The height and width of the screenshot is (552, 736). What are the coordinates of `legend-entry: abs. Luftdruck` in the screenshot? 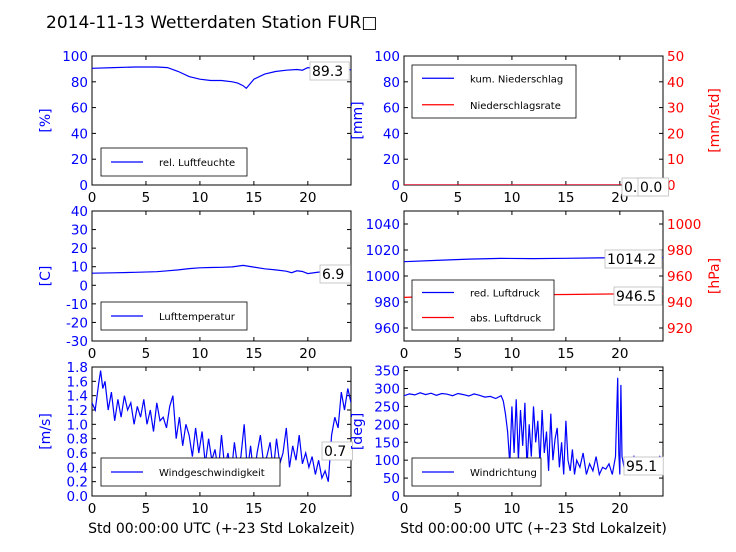 It's located at (505, 319).